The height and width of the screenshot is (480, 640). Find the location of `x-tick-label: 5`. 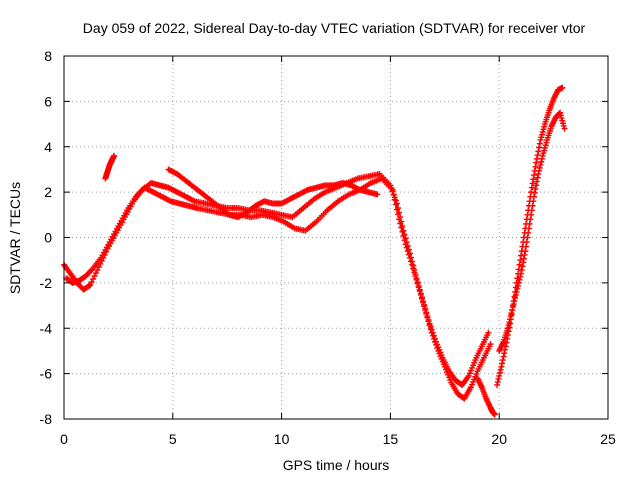

x-tick-label: 5 is located at coordinates (173, 439).